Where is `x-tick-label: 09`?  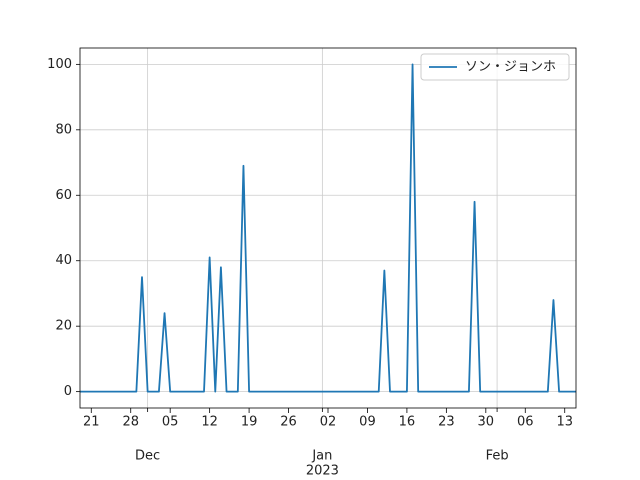
x-tick-label: 09 is located at coordinates (367, 422).